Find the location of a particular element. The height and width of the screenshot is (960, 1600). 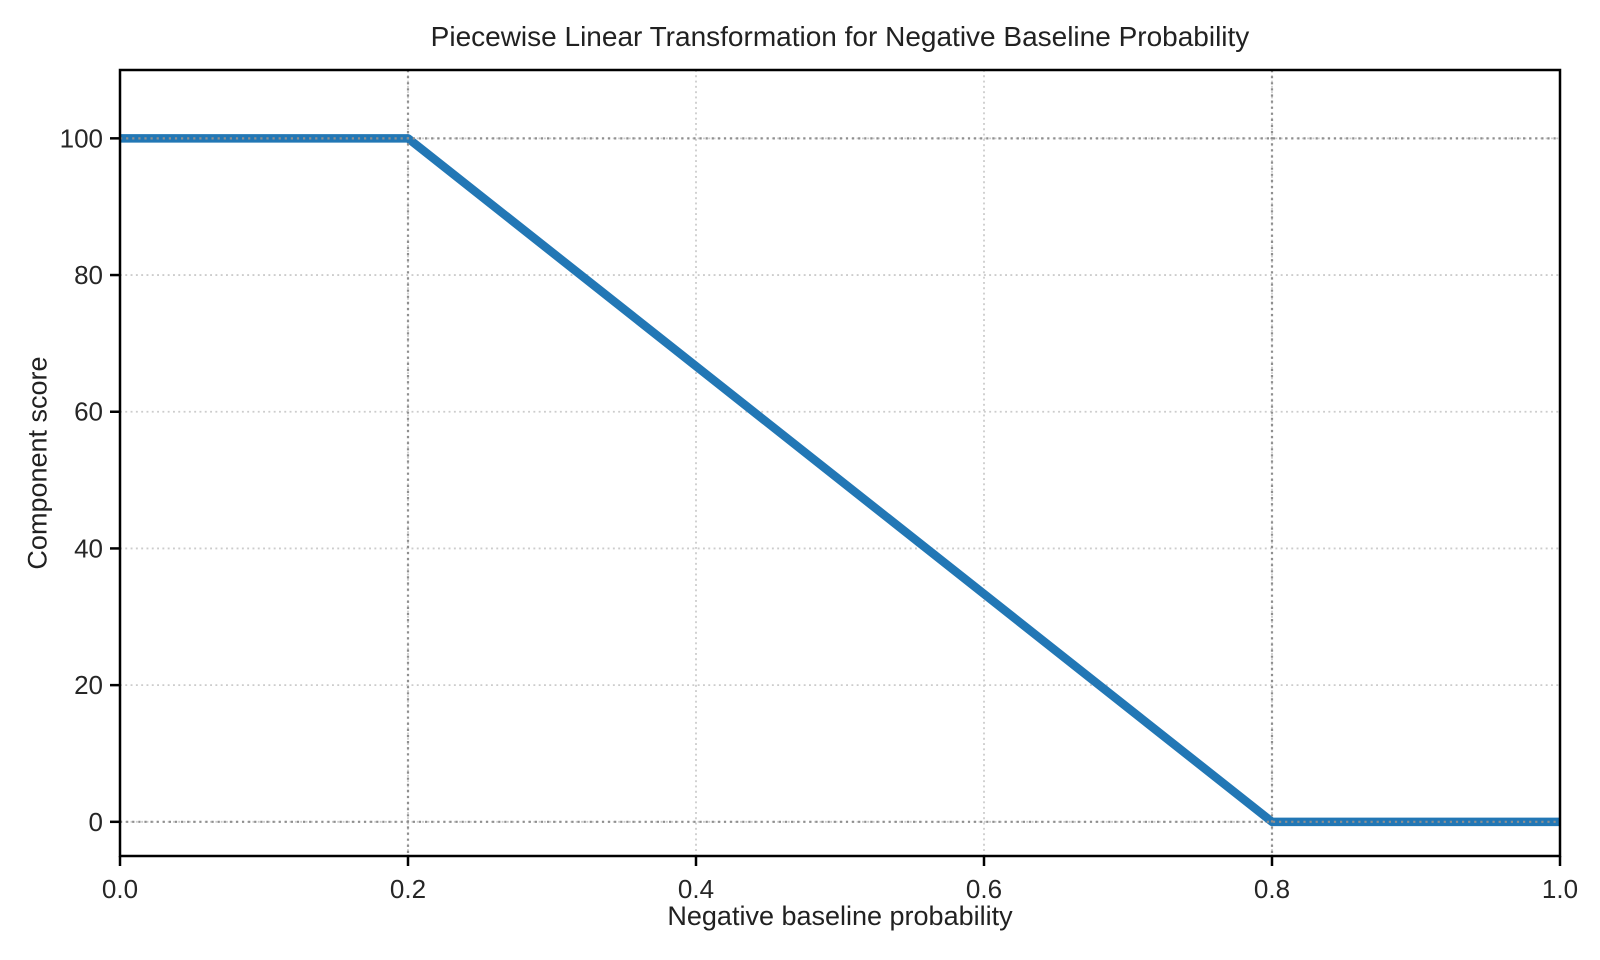

x-tick-label: 0.6 is located at coordinates (984, 889).